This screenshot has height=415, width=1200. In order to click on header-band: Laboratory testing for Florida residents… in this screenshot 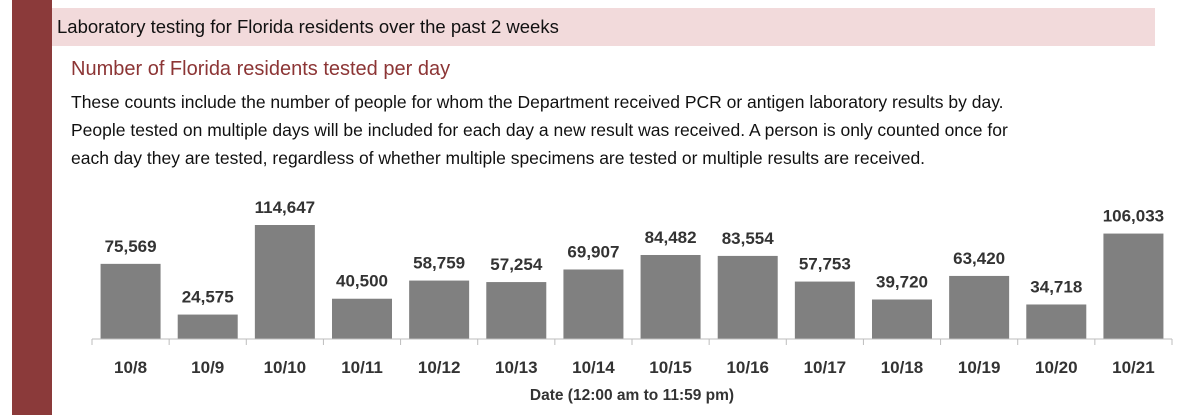, I will do `click(603, 27)`.